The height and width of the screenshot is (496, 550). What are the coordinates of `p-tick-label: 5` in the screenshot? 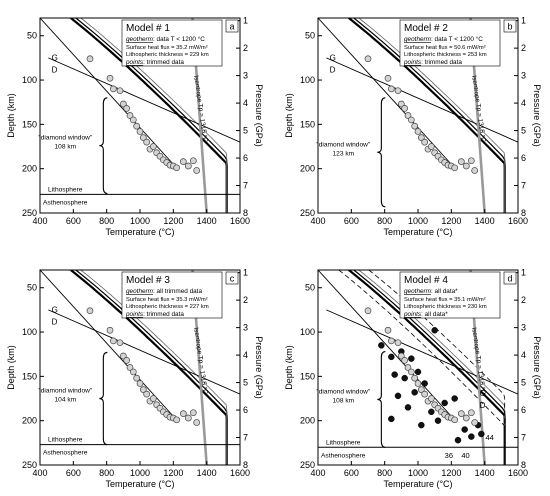 It's located at (523, 383).